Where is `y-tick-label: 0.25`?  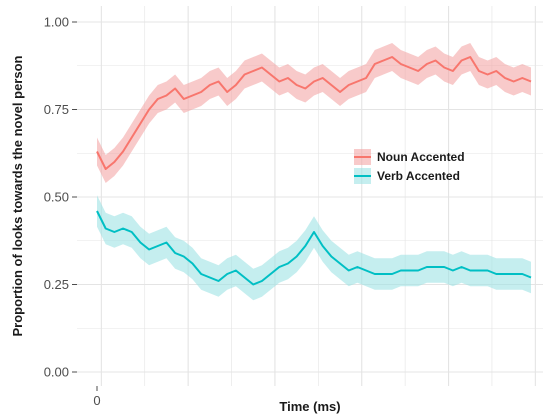 y-tick-label: 0.25 is located at coordinates (56, 284).